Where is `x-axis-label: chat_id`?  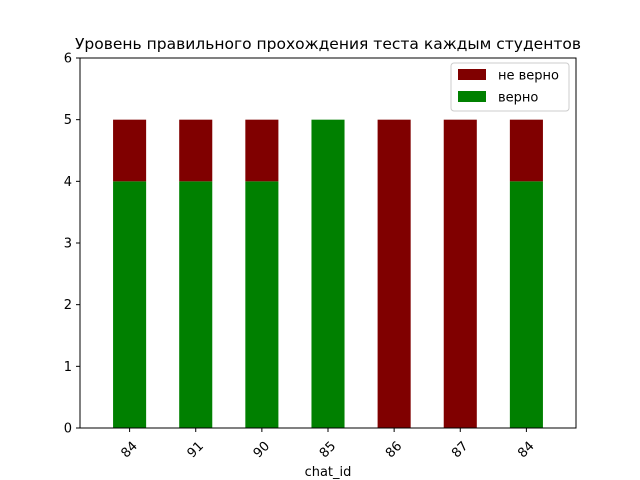
x-axis-label: chat_id is located at coordinates (328, 472).